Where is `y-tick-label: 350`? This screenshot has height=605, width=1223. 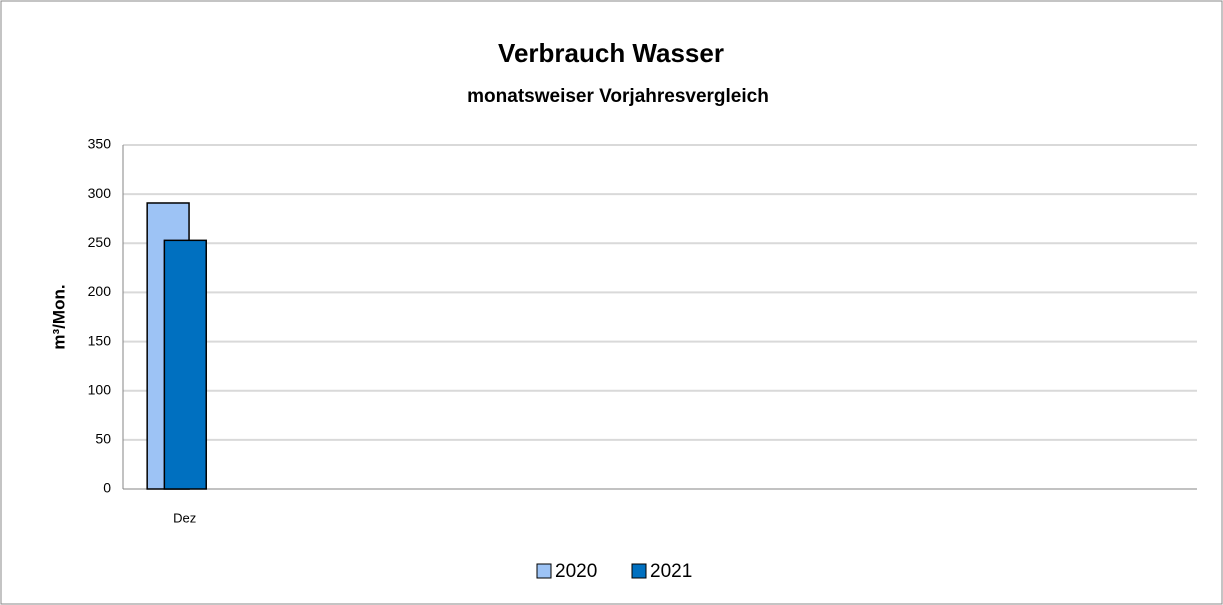
y-tick-label: 350 is located at coordinates (100, 144).